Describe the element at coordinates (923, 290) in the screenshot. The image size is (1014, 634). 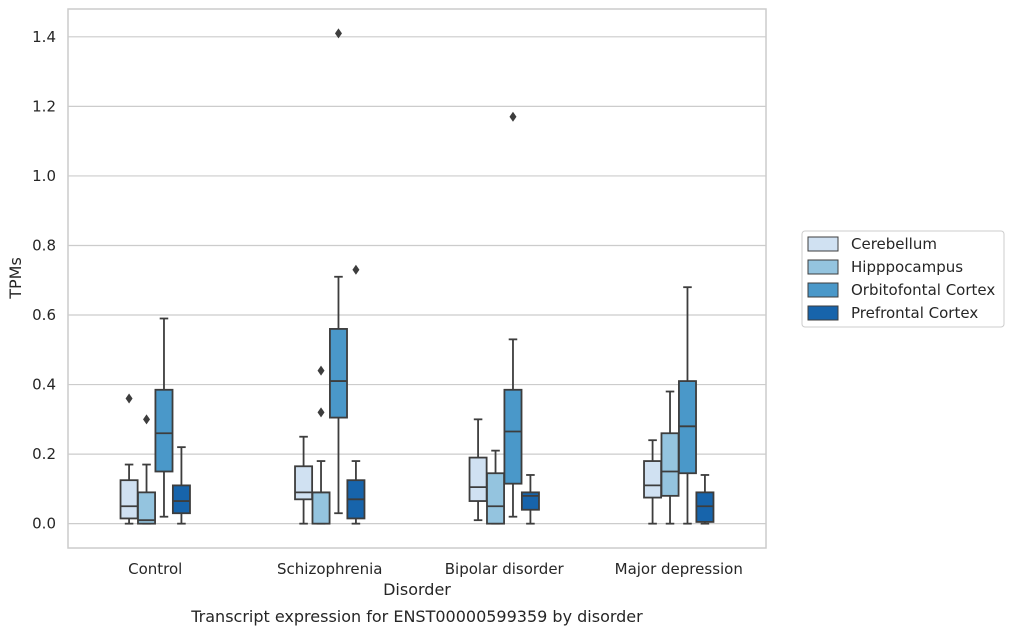
I see `legend-label: Orbitofontal Cortex` at that location.